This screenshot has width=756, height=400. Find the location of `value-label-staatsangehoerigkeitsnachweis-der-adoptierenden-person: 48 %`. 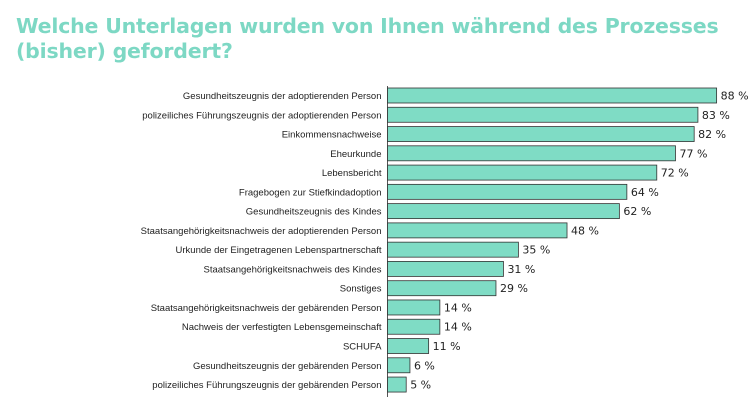

value-label-staatsangehoerigkeitsnachweis-der-adoptierenden-person: 48 % is located at coordinates (585, 230).